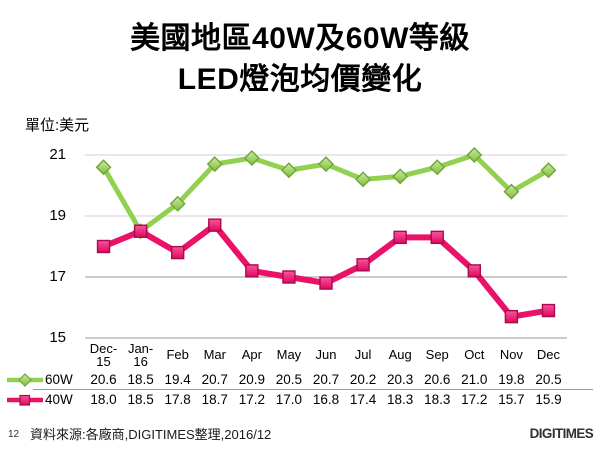 The height and width of the screenshot is (450, 600). Describe the element at coordinates (177, 399) in the screenshot. I see `table-cell: 17.8` at that location.